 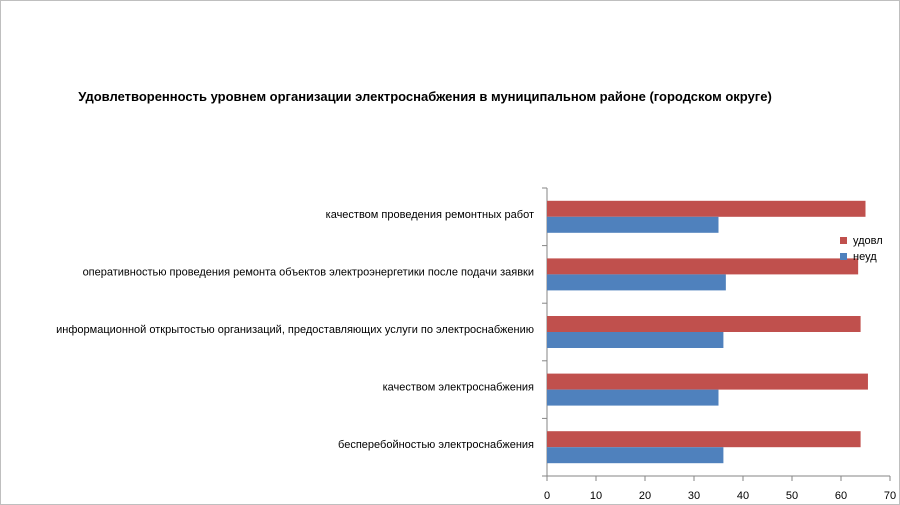 I want to click on legend-marker-удовл, so click(x=843, y=240).